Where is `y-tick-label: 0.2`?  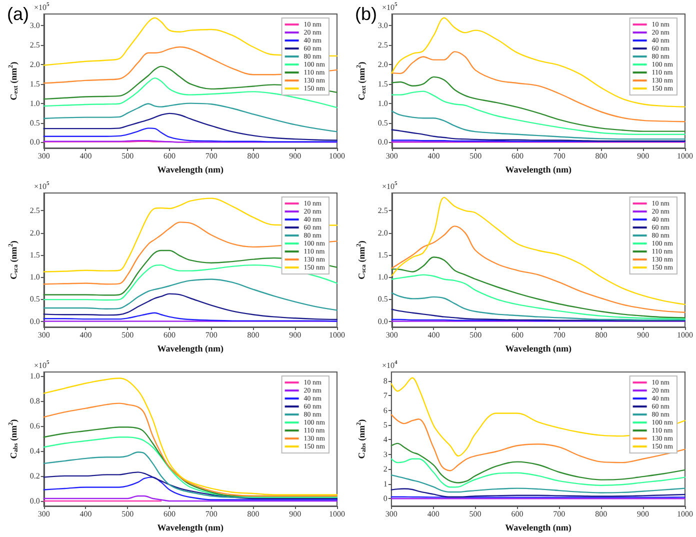 y-tick-label: 0.2 is located at coordinates (35, 475).